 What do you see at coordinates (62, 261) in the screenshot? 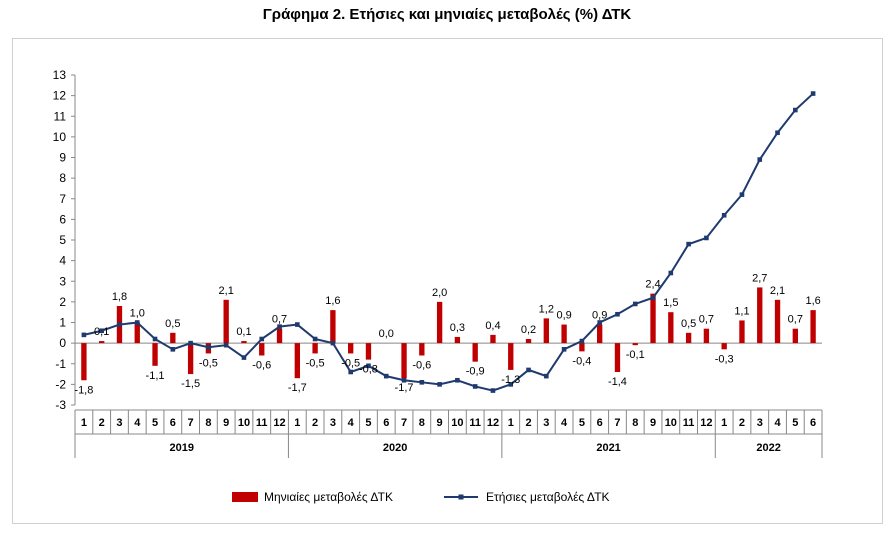
I see `y-tick-label: 4` at bounding box center [62, 261].